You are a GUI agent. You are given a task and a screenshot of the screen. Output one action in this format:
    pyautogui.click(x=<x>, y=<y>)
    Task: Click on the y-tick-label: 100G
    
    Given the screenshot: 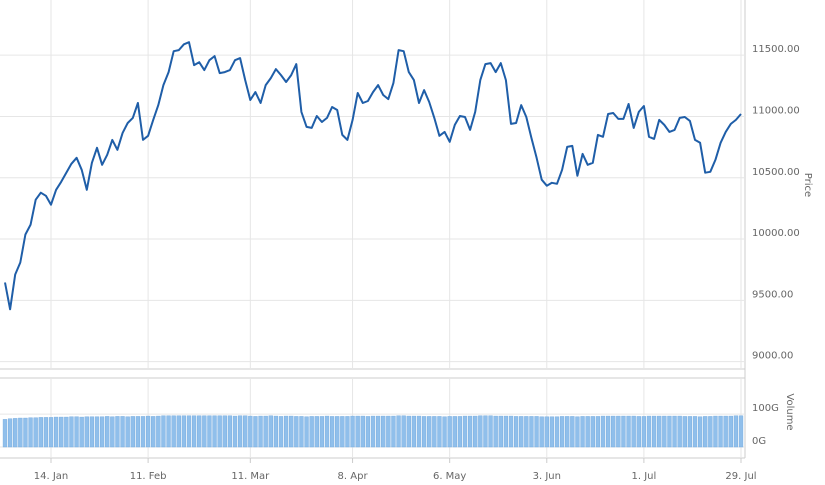 What is the action you would take?
    pyautogui.click(x=765, y=408)
    